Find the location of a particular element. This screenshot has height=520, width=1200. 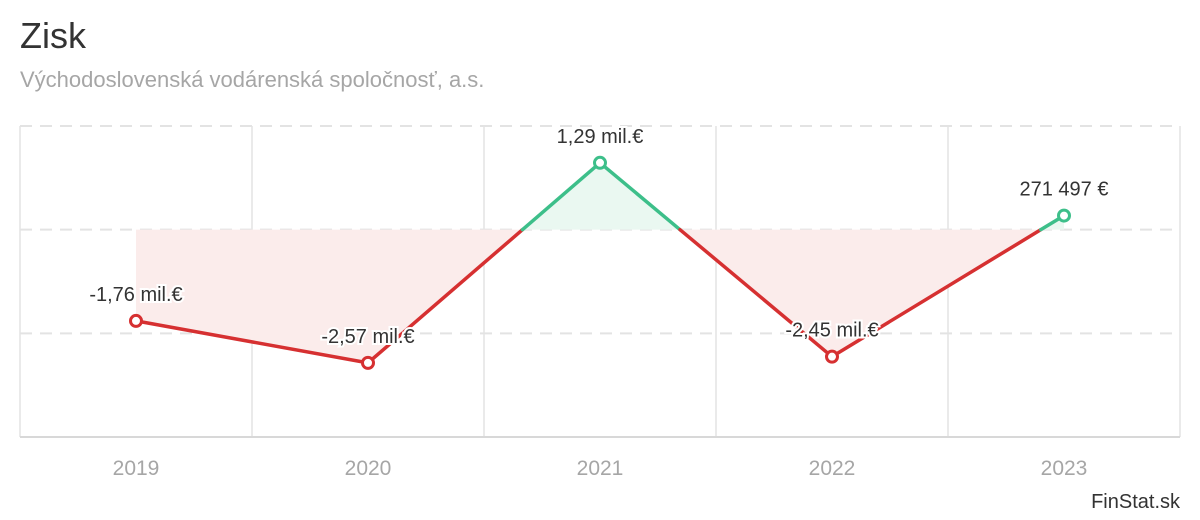

x-tick-label-2021: 2021 is located at coordinates (600, 468).